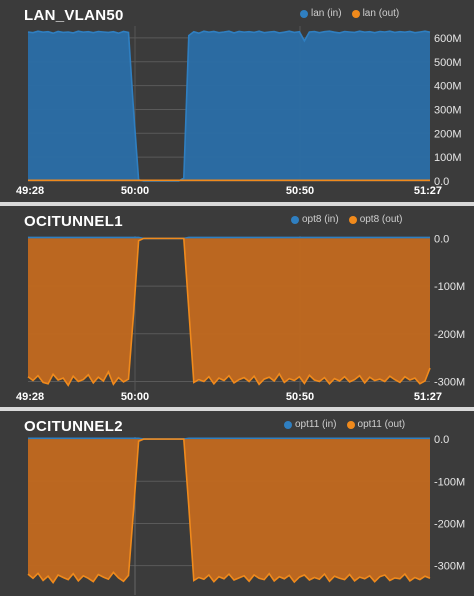 Image resolution: width=474 pixels, height=596 pixels. Describe the element at coordinates (347, 219) in the screenshot. I see `legend: opt8 (in) opt8 (out)` at that location.